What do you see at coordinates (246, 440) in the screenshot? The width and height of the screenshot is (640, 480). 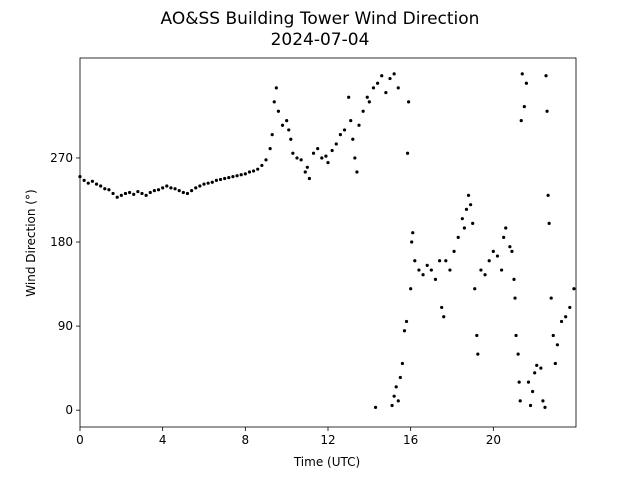 I see `x-tick-label: 8` at bounding box center [246, 440].